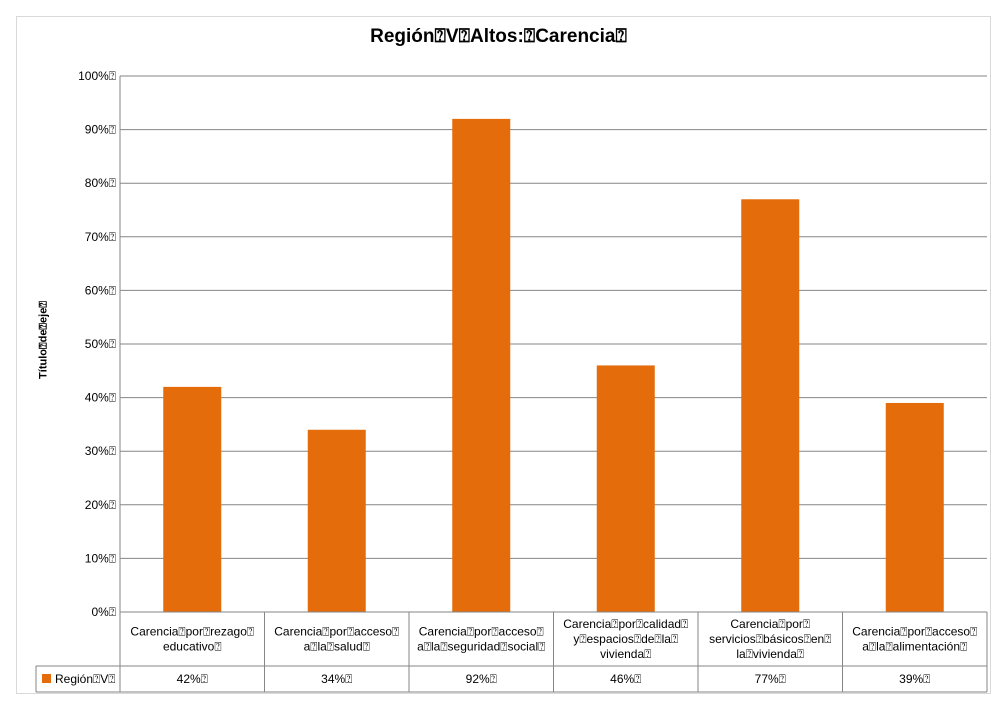  Describe the element at coordinates (770, 624) in the screenshot. I see `x-category-label: Carencia⍰por⍰` at that location.